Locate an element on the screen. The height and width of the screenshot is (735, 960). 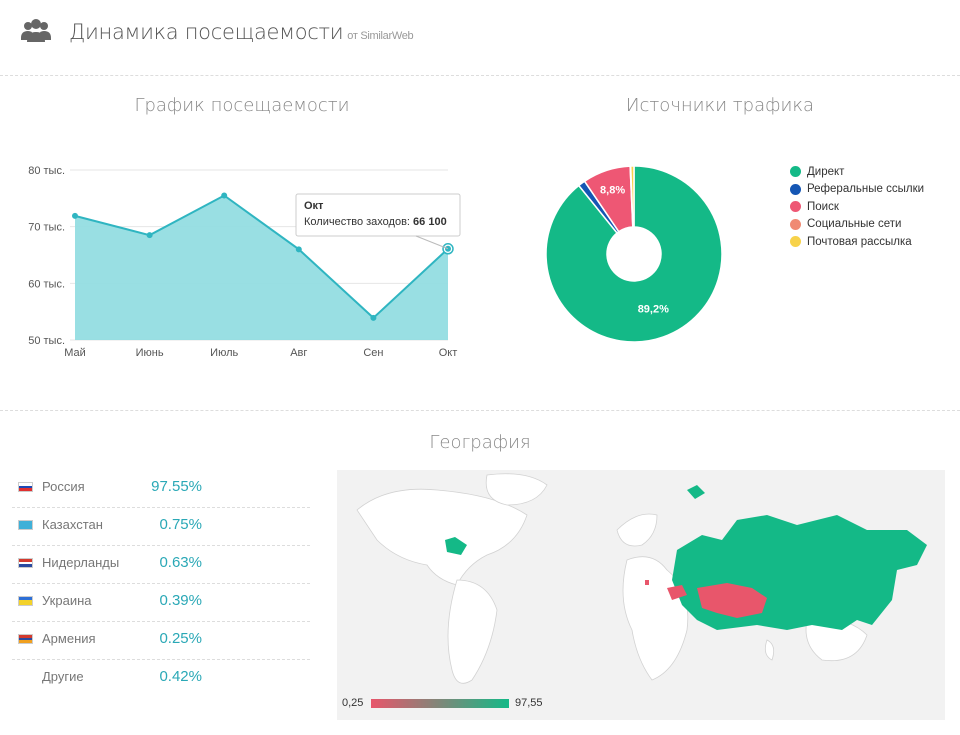
x-tick-label: Май is located at coordinates (75, 353).